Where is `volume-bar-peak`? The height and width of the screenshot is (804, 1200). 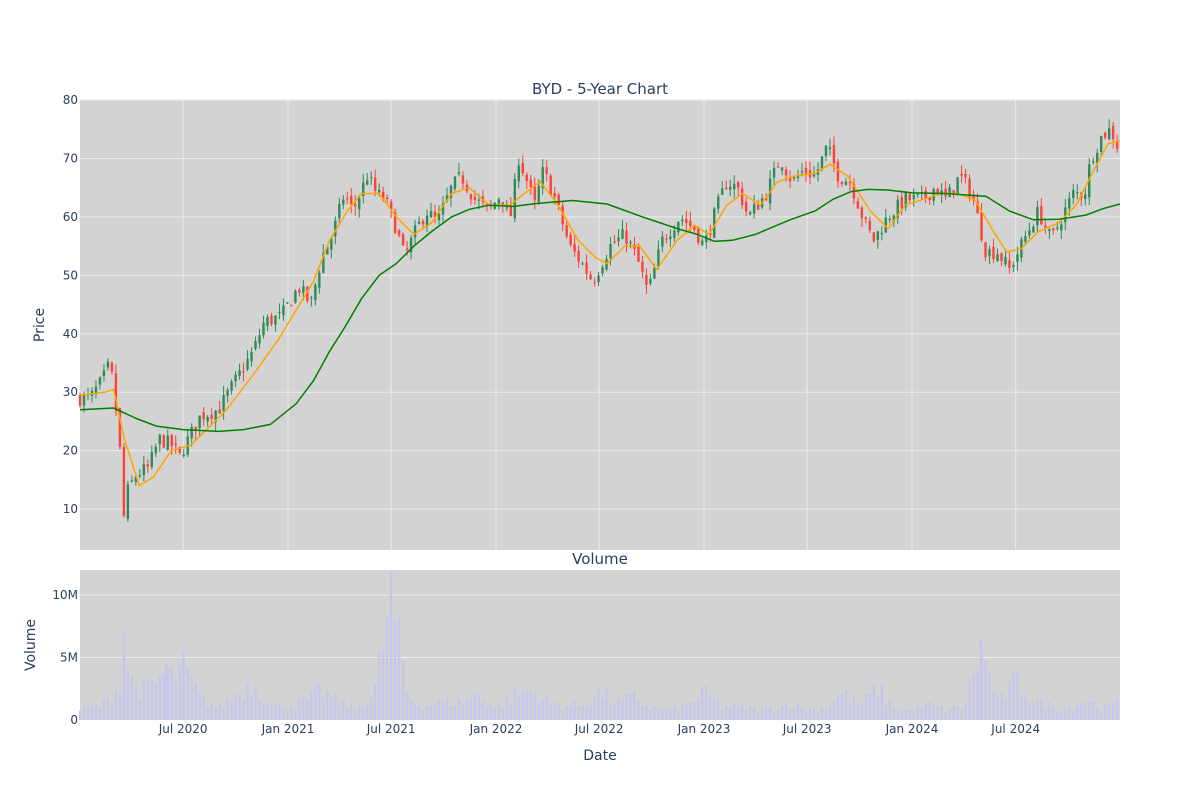 volume-bar-peak is located at coordinates (183, 688).